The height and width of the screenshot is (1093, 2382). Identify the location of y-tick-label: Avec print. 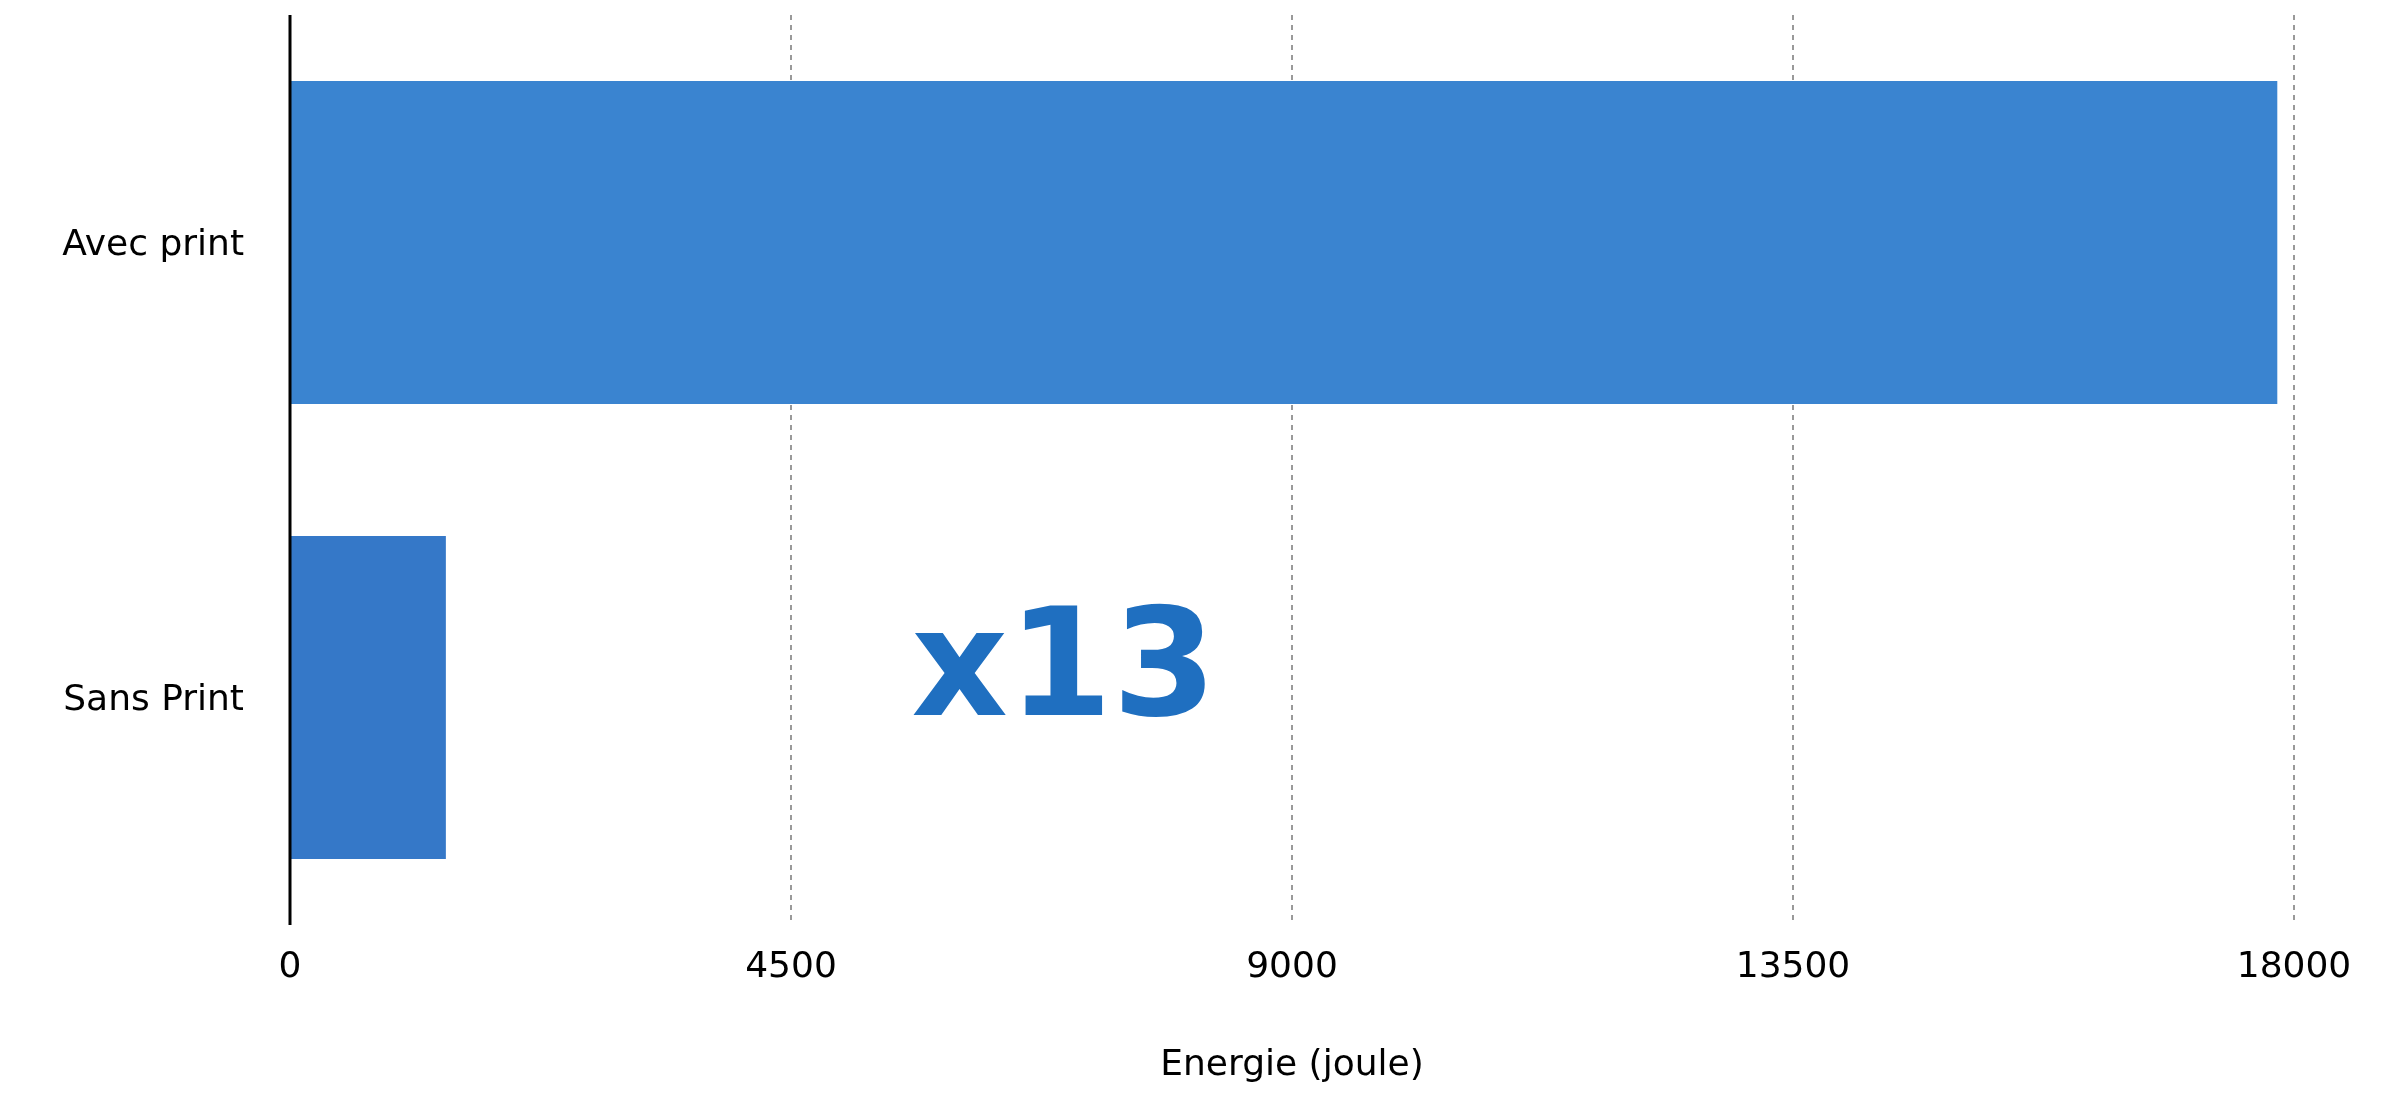
(153, 243).